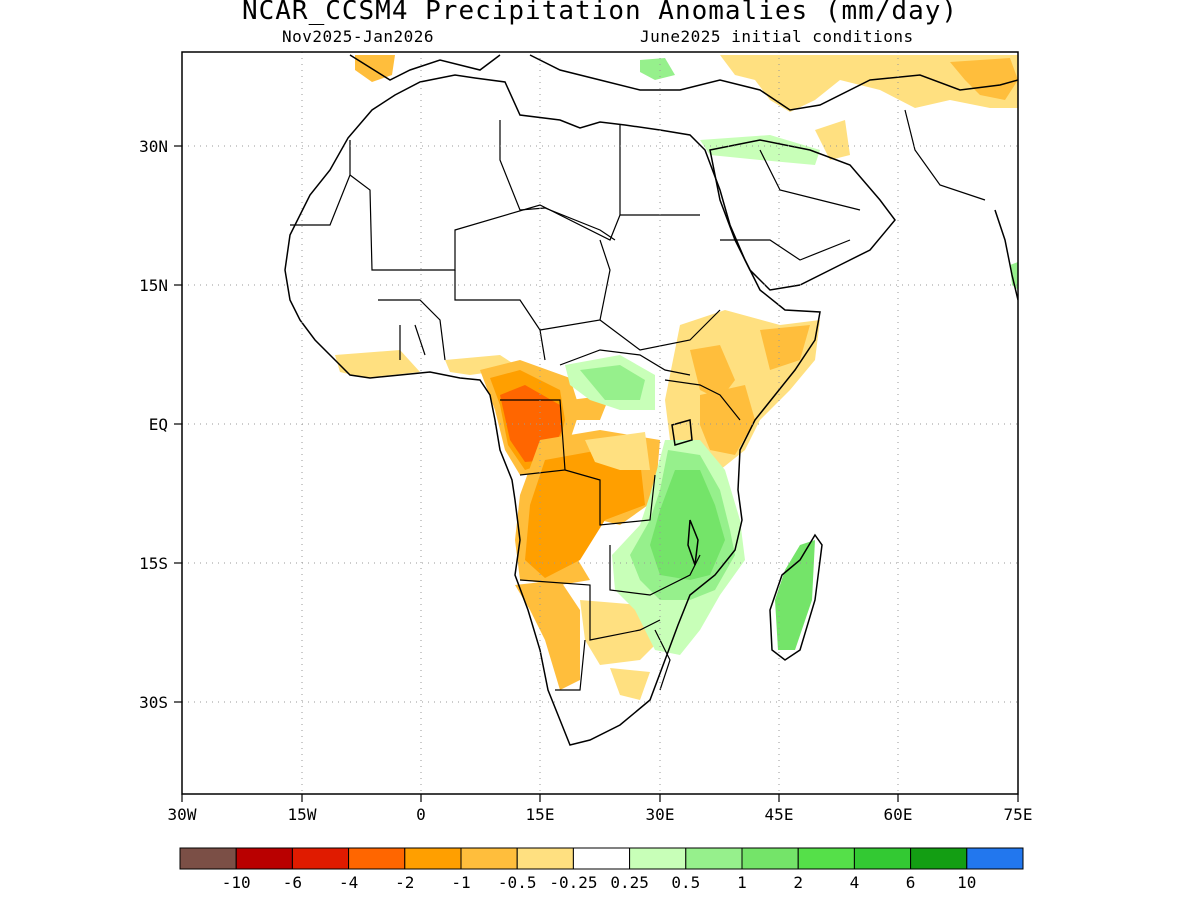 This screenshot has width=1200, height=900. What do you see at coordinates (182, 814) in the screenshot?
I see `x-tick-label: 30W` at bounding box center [182, 814].